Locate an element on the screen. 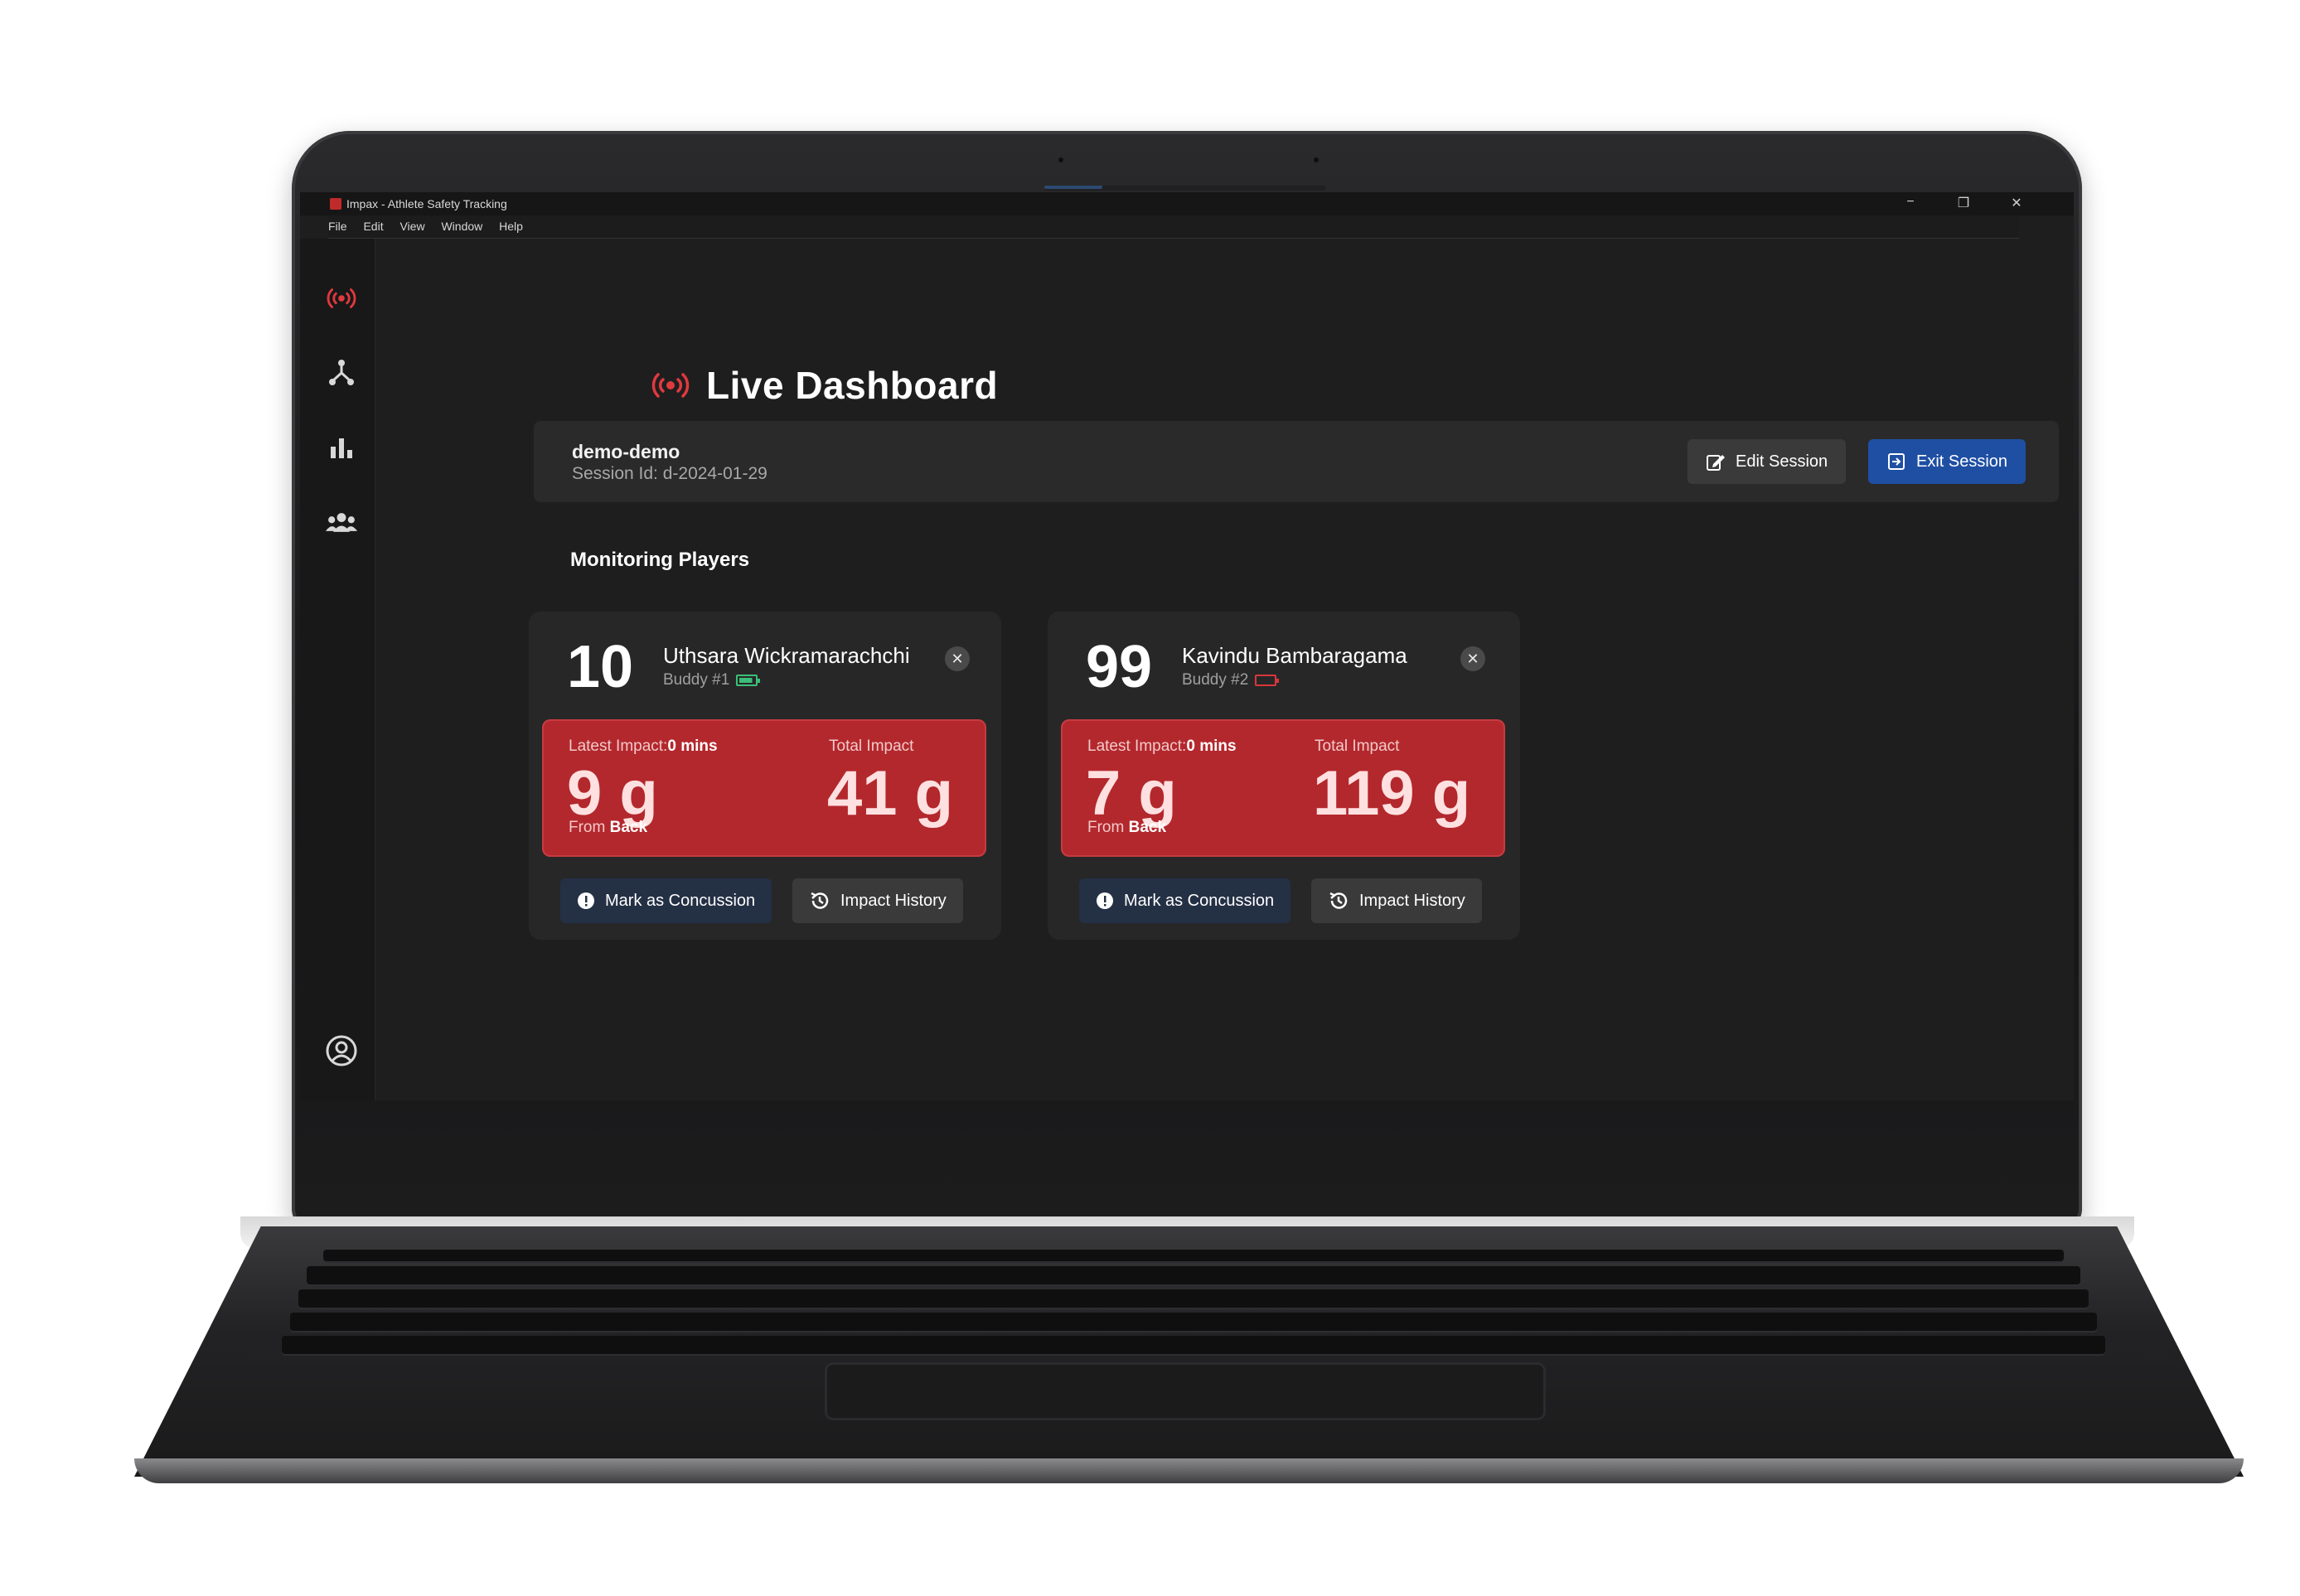 The image size is (2300, 1596). menu-window: Window is located at coordinates (462, 226).